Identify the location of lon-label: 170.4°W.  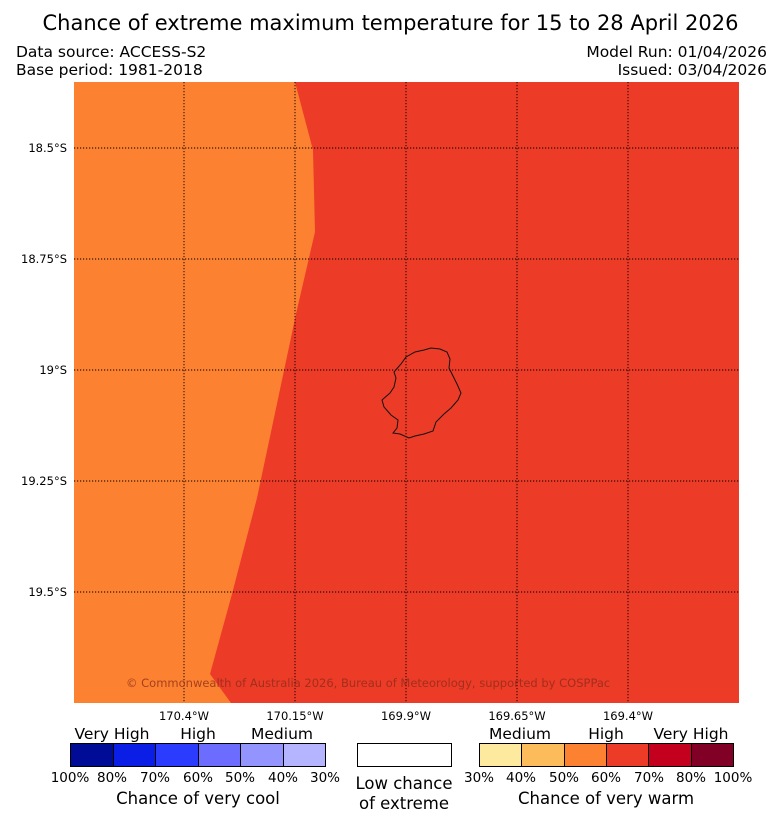
(184, 716).